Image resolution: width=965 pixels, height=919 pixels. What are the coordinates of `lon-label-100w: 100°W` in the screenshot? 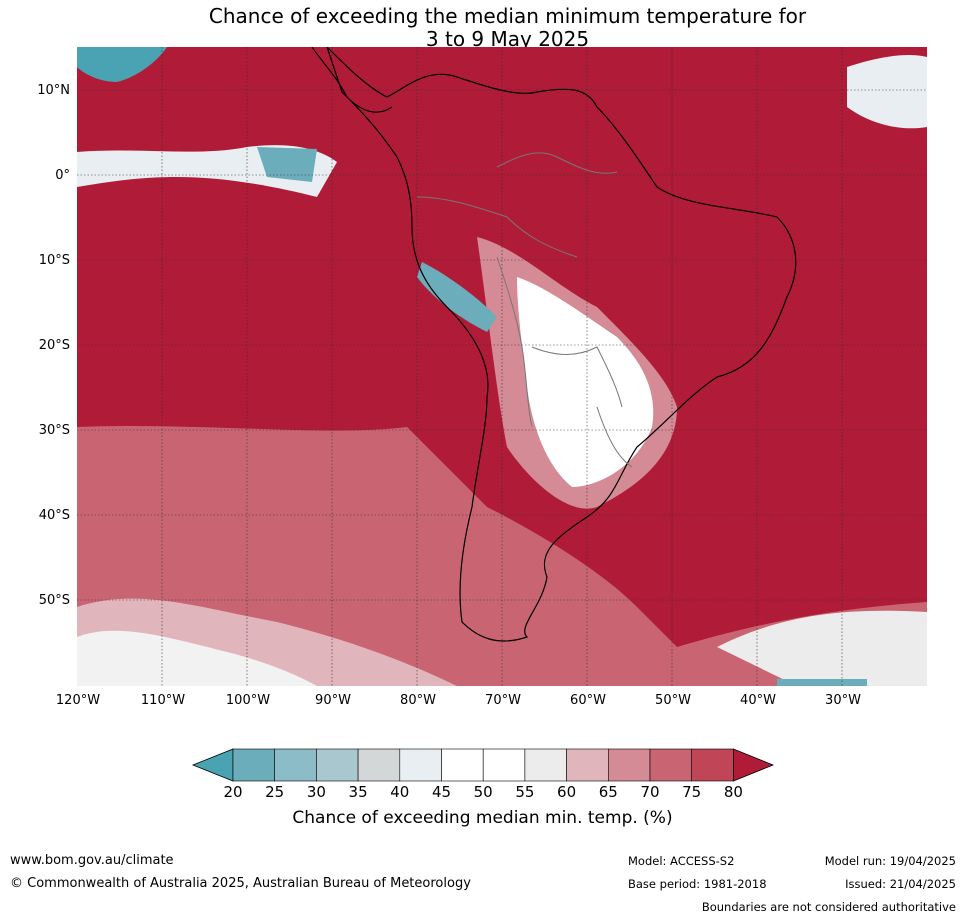 It's located at (248, 700).